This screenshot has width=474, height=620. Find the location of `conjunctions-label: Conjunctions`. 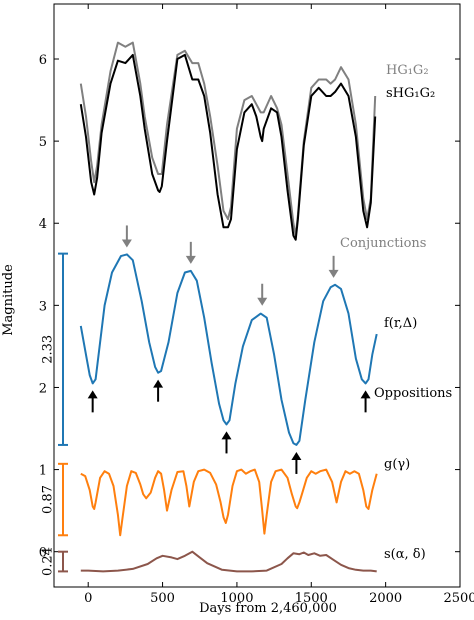

conjunctions-label: Conjunctions is located at coordinates (383, 243).